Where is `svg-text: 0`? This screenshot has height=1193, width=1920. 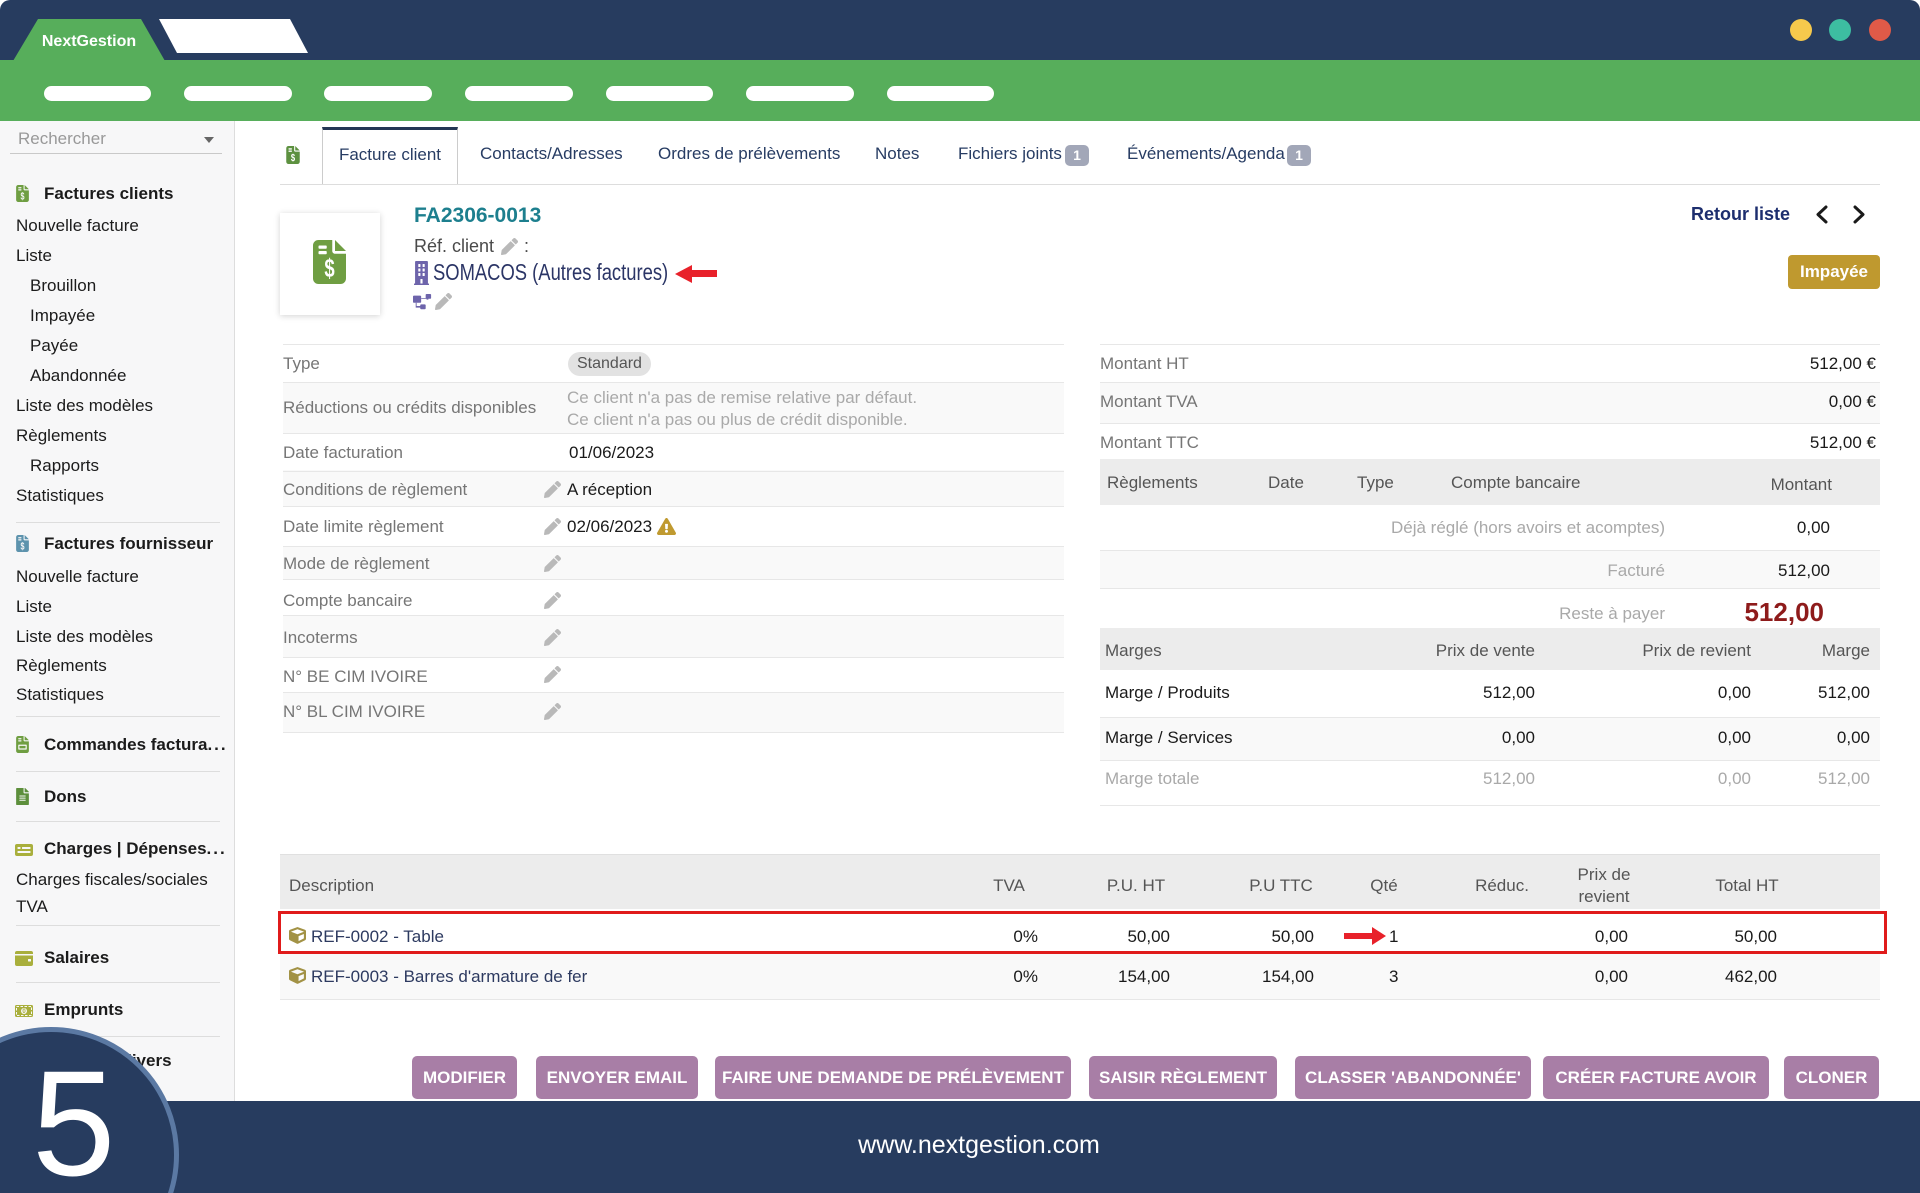
svg-text: 0 is located at coordinates (24, 1012).